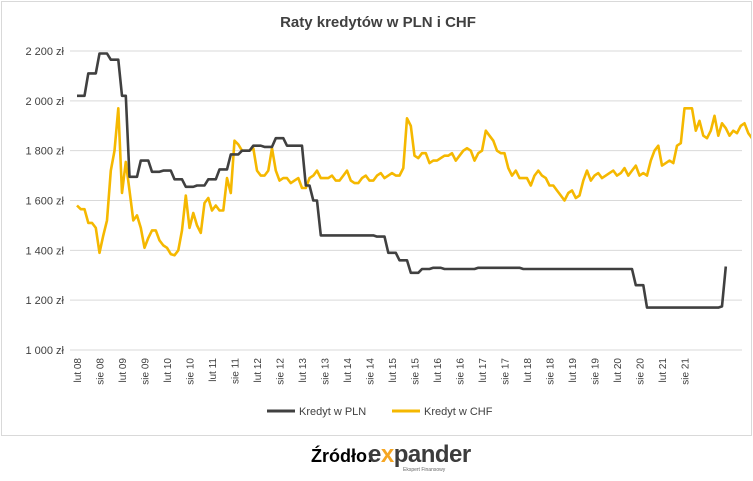 This screenshot has height=481, width=753. I want to click on legend-label-chf: Kredyt w CHF, so click(458, 412).